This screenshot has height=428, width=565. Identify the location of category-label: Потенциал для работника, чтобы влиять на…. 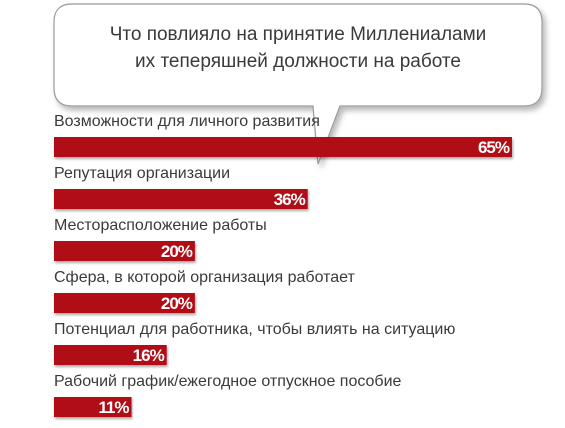
(254, 329).